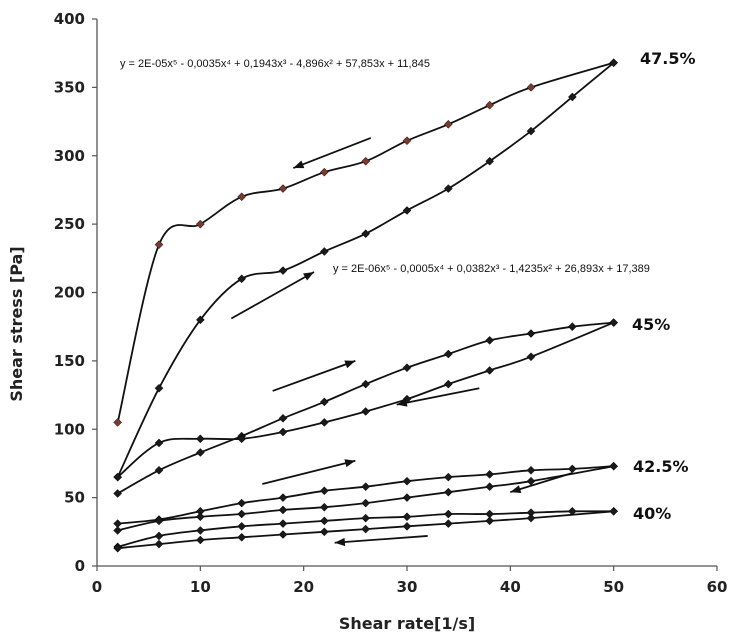 The height and width of the screenshot is (636, 732). I want to click on x-tick-label: 40, so click(510, 587).